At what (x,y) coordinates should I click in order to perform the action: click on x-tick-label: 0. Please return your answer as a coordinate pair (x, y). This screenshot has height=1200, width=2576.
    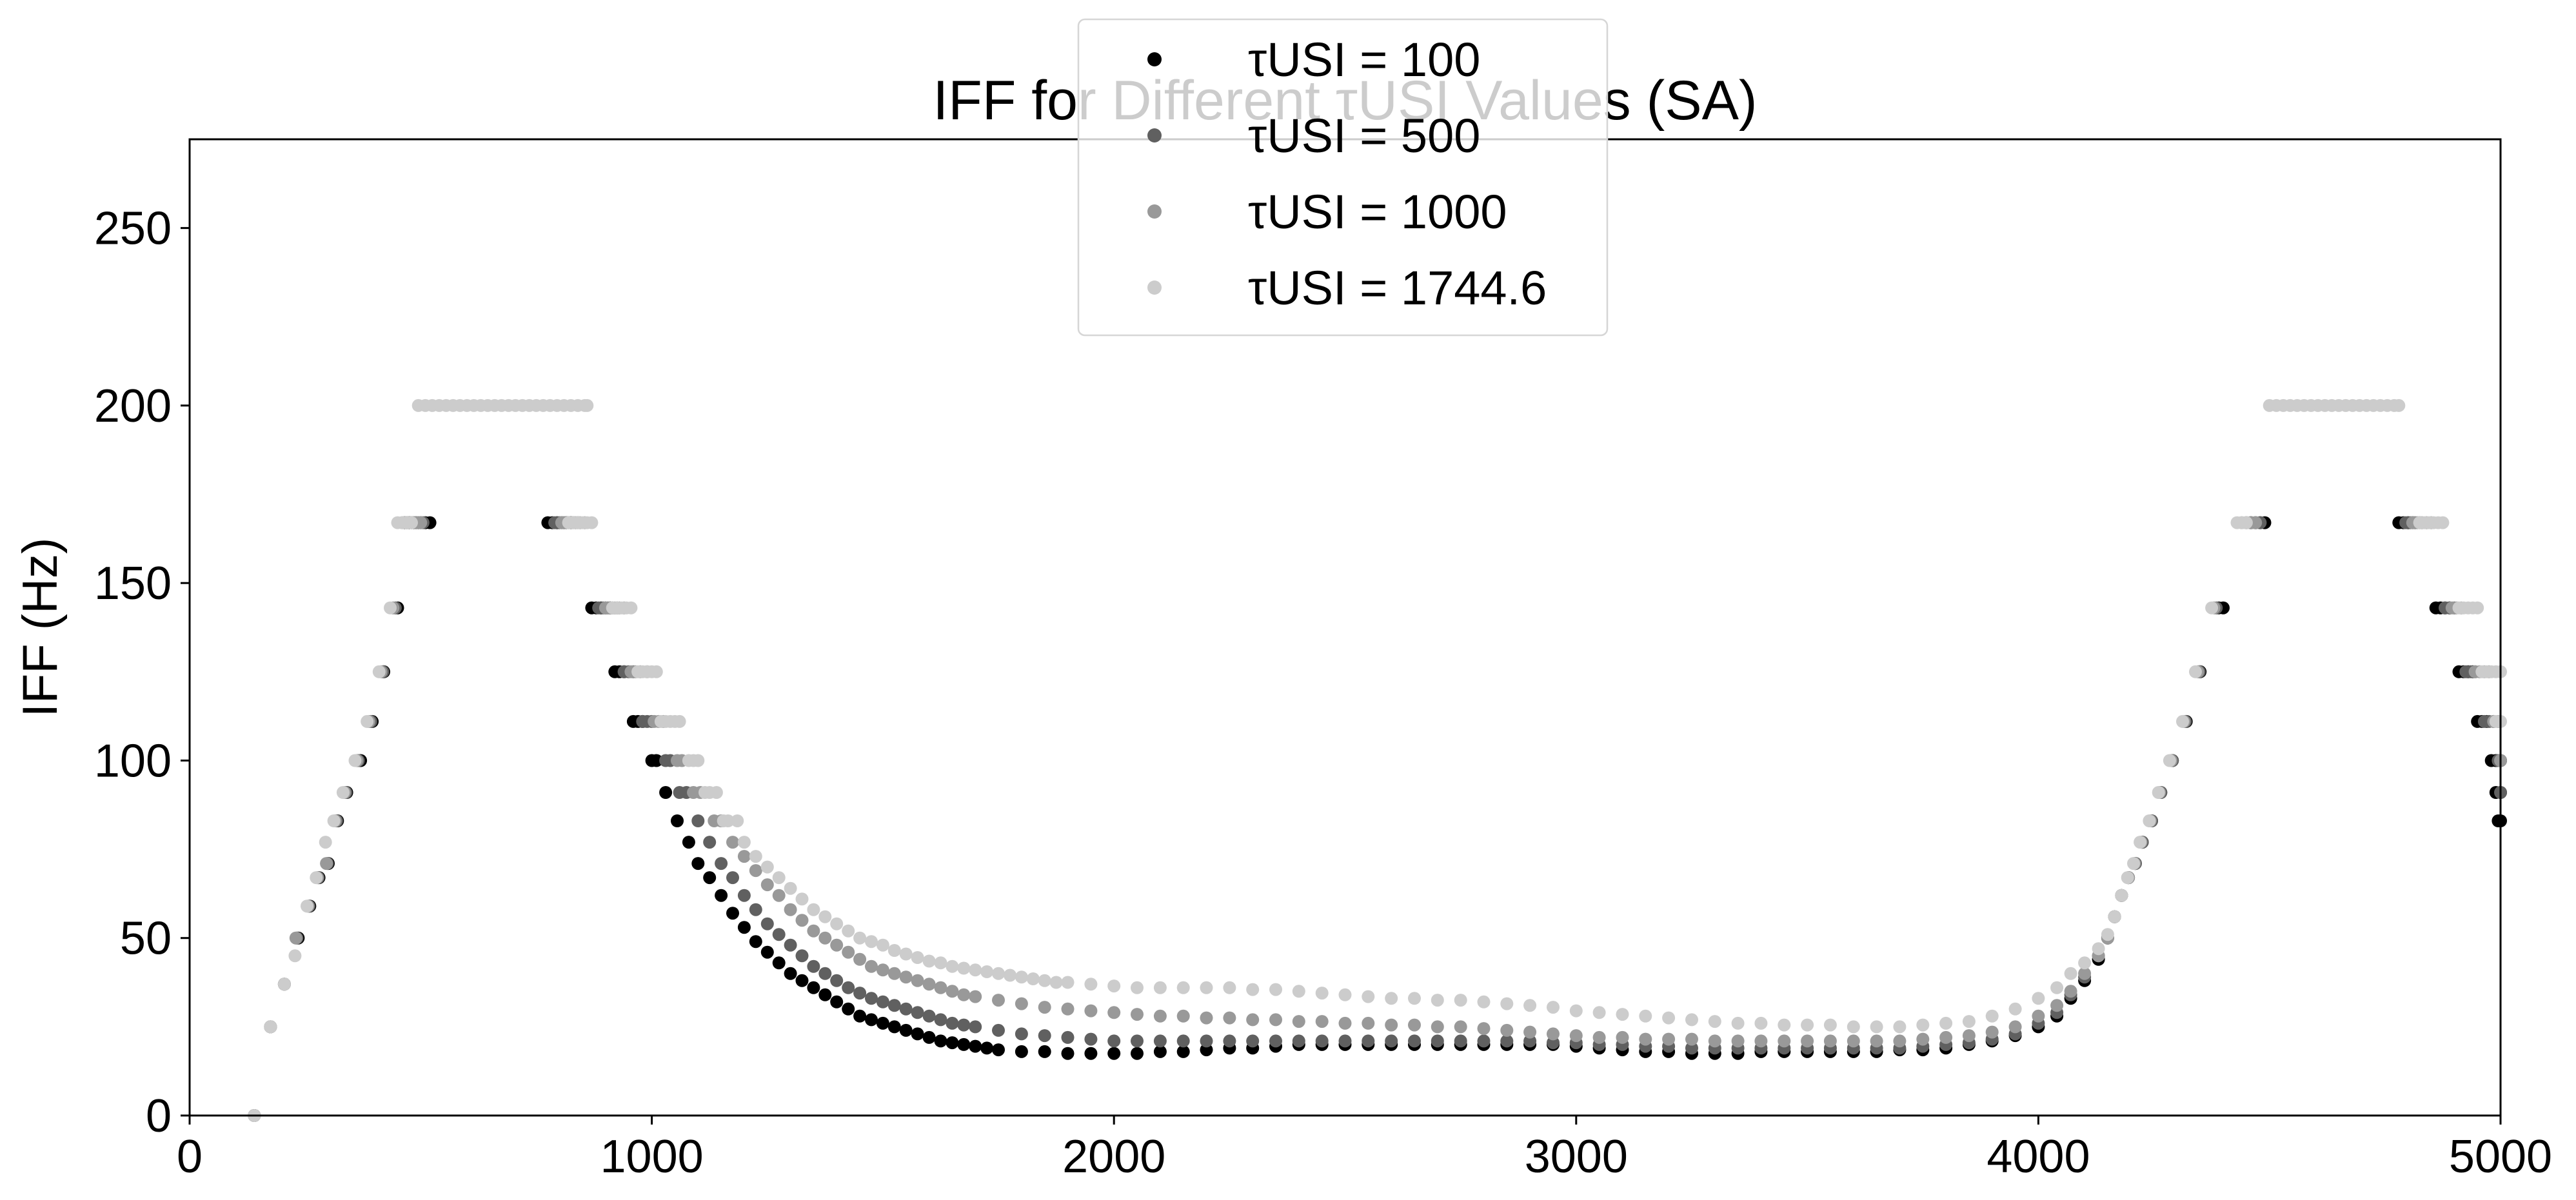
    Looking at the image, I should click on (190, 1157).